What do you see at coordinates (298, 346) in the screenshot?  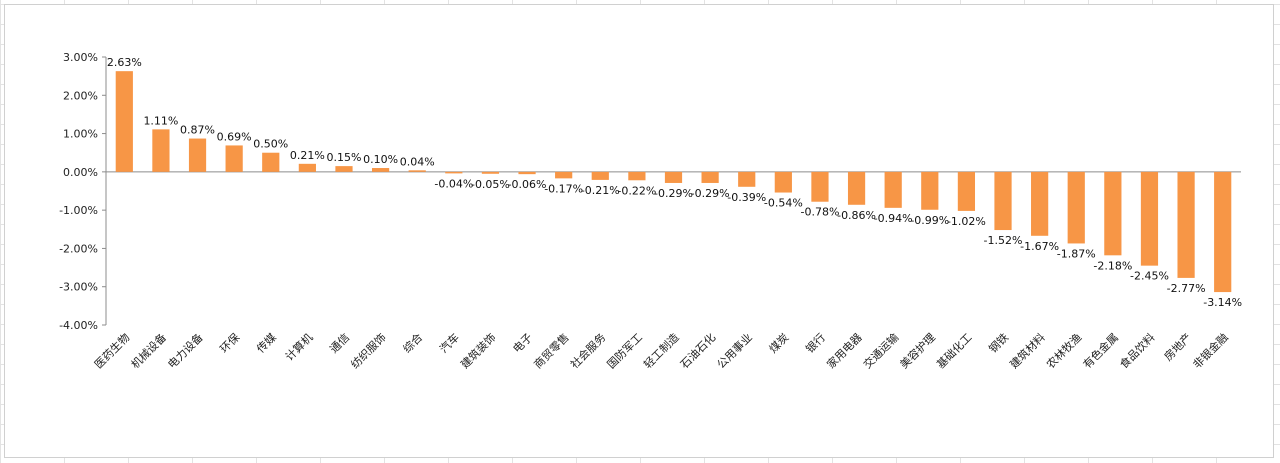 I see `category-label: 计算机` at bounding box center [298, 346].